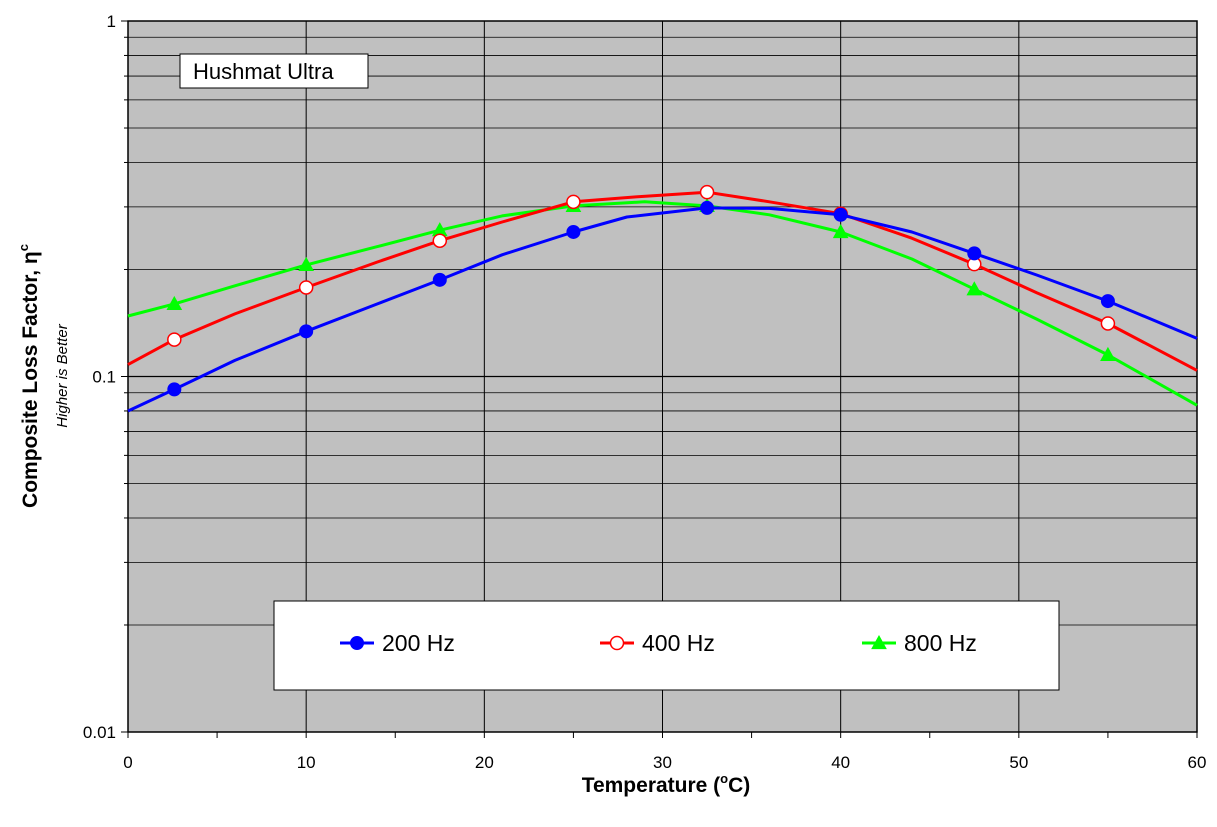 This screenshot has height=827, width=1217. Describe the element at coordinates (23, 247) in the screenshot. I see `y-axis-title-sup: c` at that location.